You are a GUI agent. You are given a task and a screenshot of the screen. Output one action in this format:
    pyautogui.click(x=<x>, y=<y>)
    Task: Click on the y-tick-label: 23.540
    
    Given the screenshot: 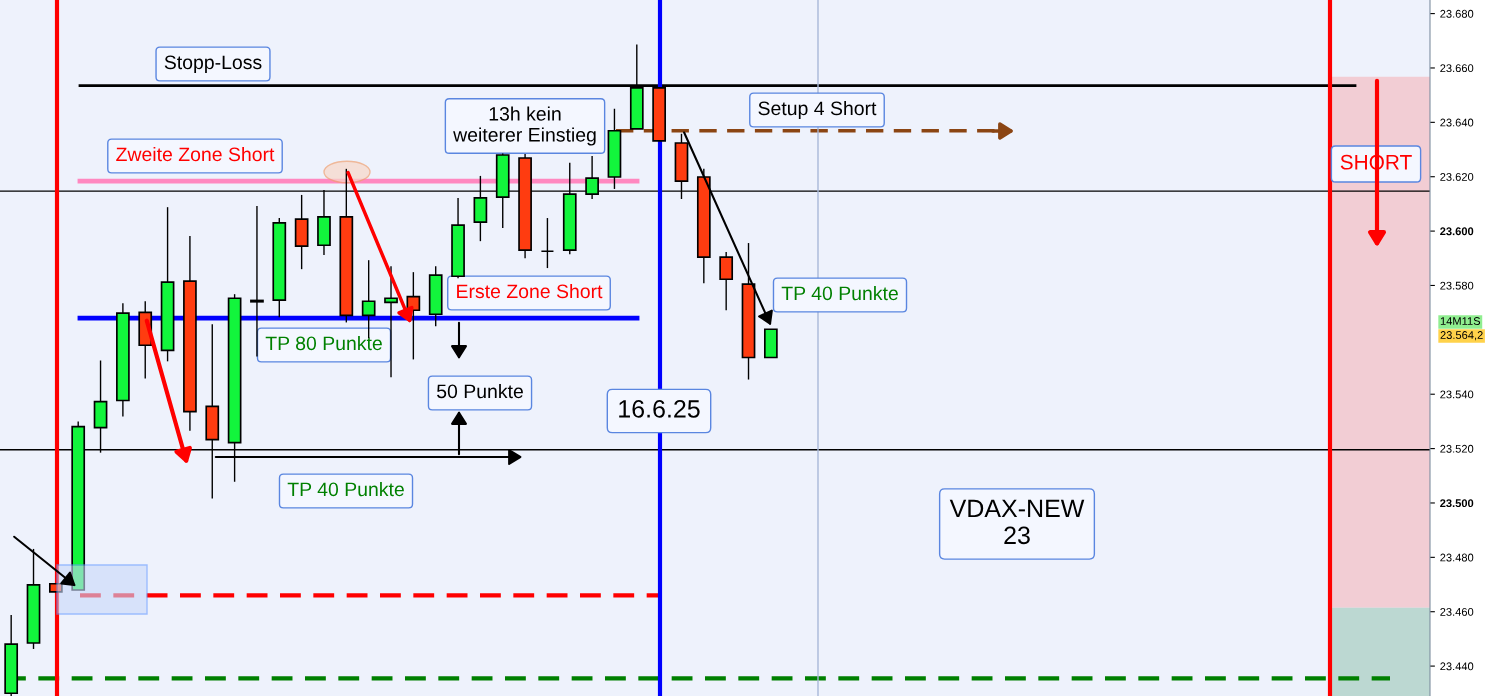 What is the action you would take?
    pyautogui.click(x=1457, y=394)
    